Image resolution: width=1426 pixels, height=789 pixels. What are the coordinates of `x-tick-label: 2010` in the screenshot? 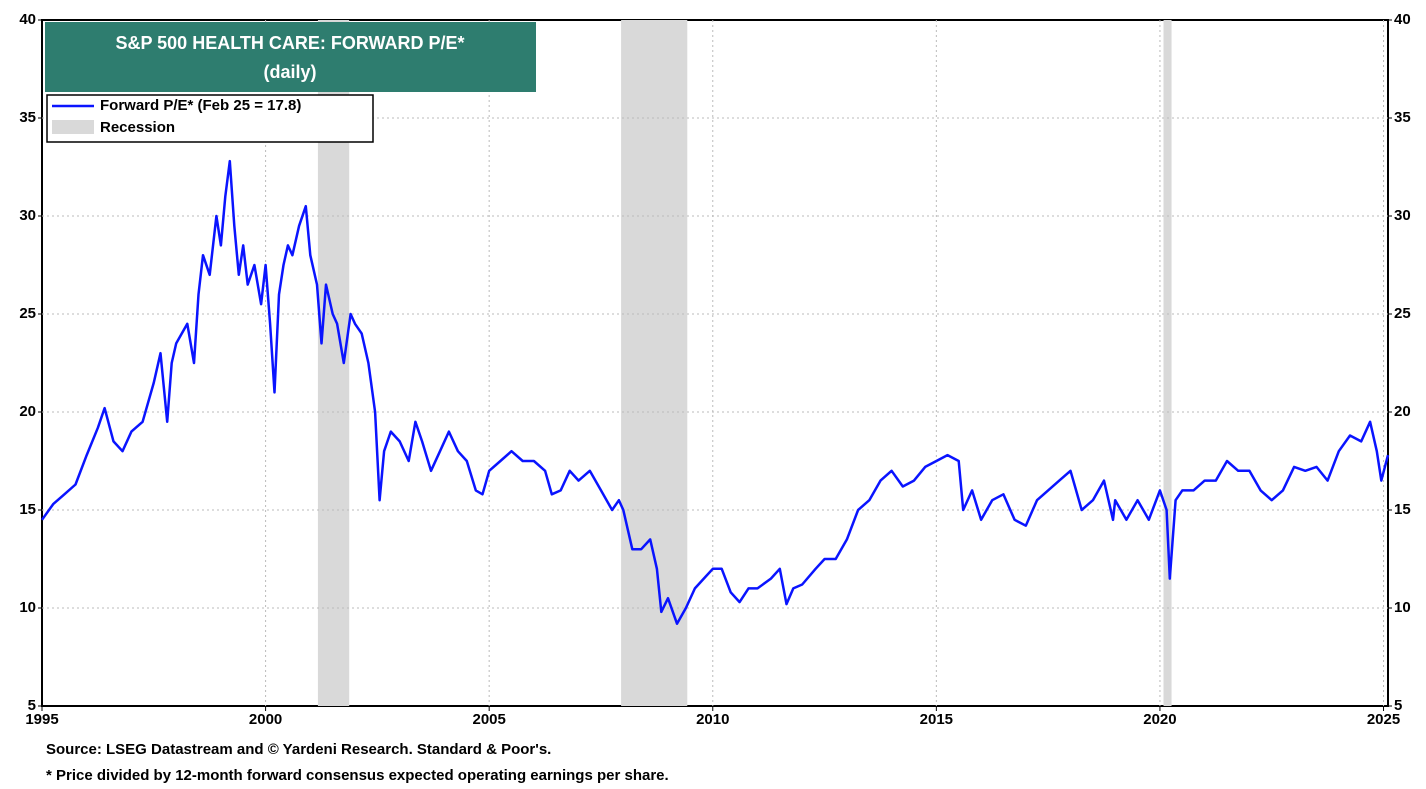 It's located at (712, 719).